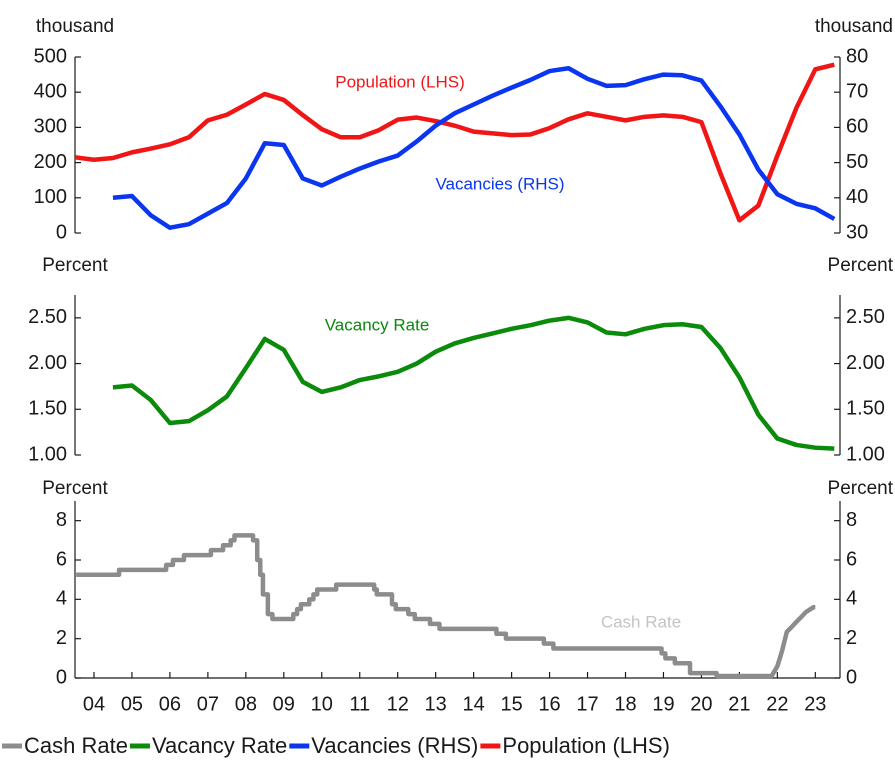 The image size is (895, 760). Describe the element at coordinates (50, 127) in the screenshot. I see `y-tick-label: 300` at that location.